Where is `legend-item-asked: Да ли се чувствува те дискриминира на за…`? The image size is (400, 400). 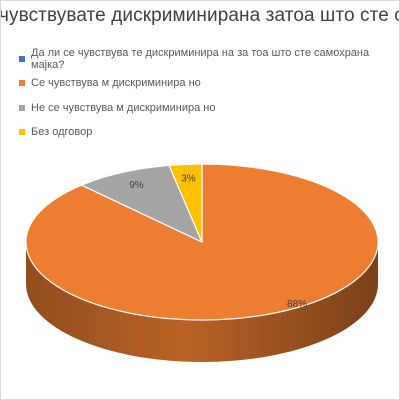
legend-item-asked: Да ли се чувствува те дискриминира на за… is located at coordinates (209, 59).